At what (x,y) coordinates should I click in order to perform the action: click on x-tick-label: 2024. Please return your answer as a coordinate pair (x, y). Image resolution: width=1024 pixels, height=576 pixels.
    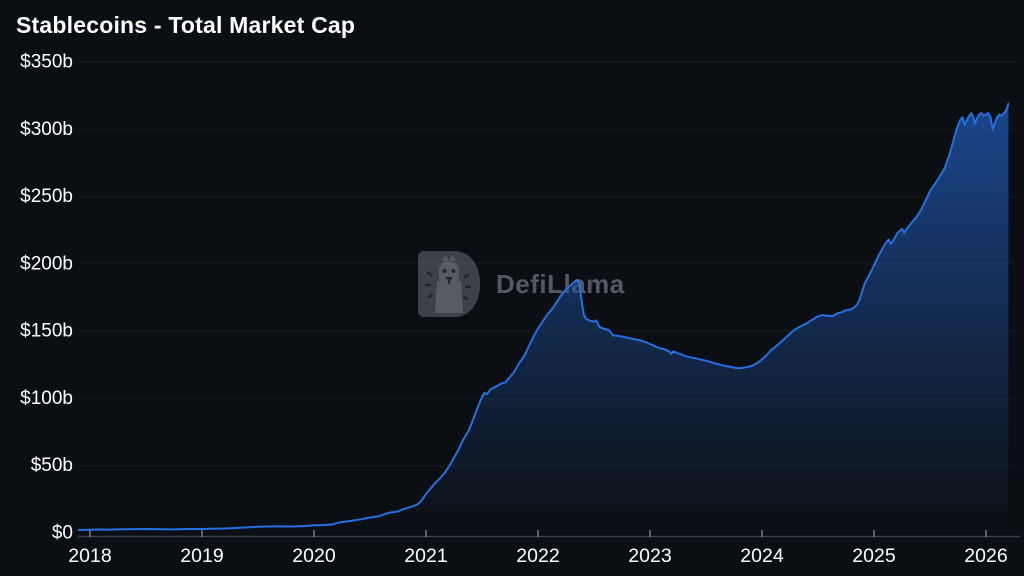
    Looking at the image, I should click on (762, 556).